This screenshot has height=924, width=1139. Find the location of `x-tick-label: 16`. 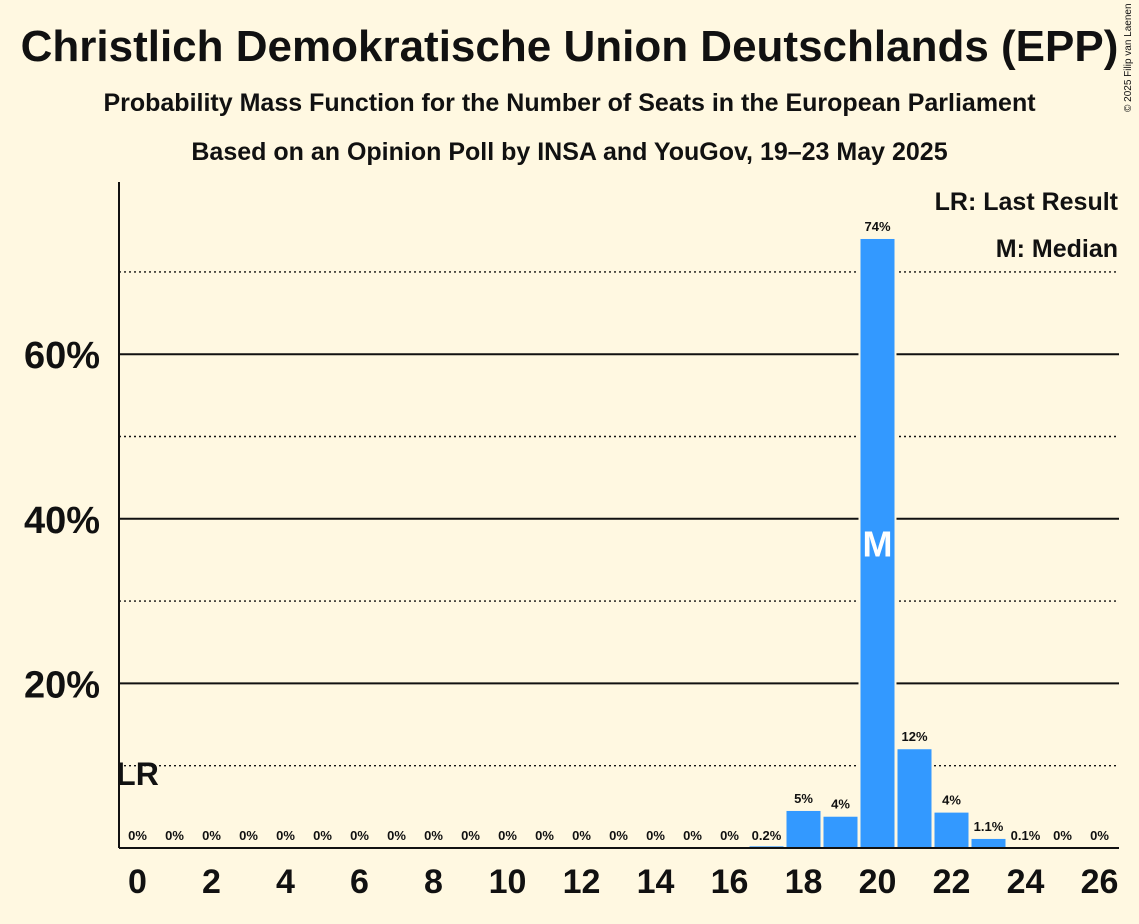

x-tick-label: 16 is located at coordinates (730, 882).